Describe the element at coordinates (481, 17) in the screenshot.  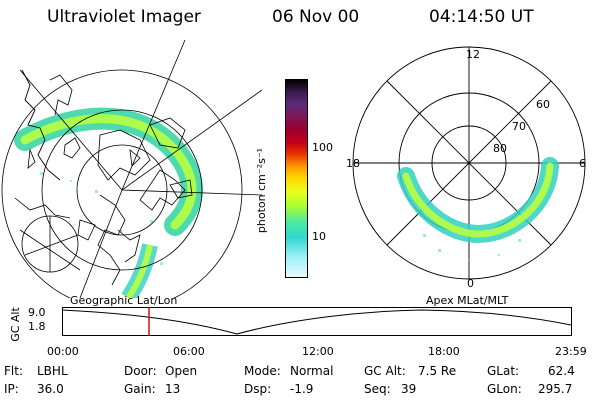
I see `time-label: 04:14:50 UT` at that location.